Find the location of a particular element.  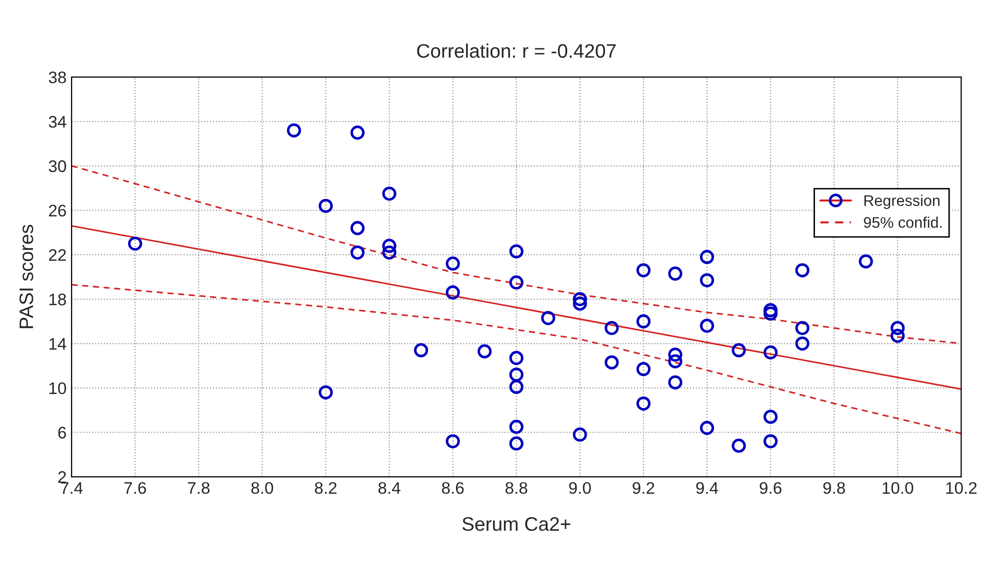

x-tick-label: 8.6 is located at coordinates (453, 488).